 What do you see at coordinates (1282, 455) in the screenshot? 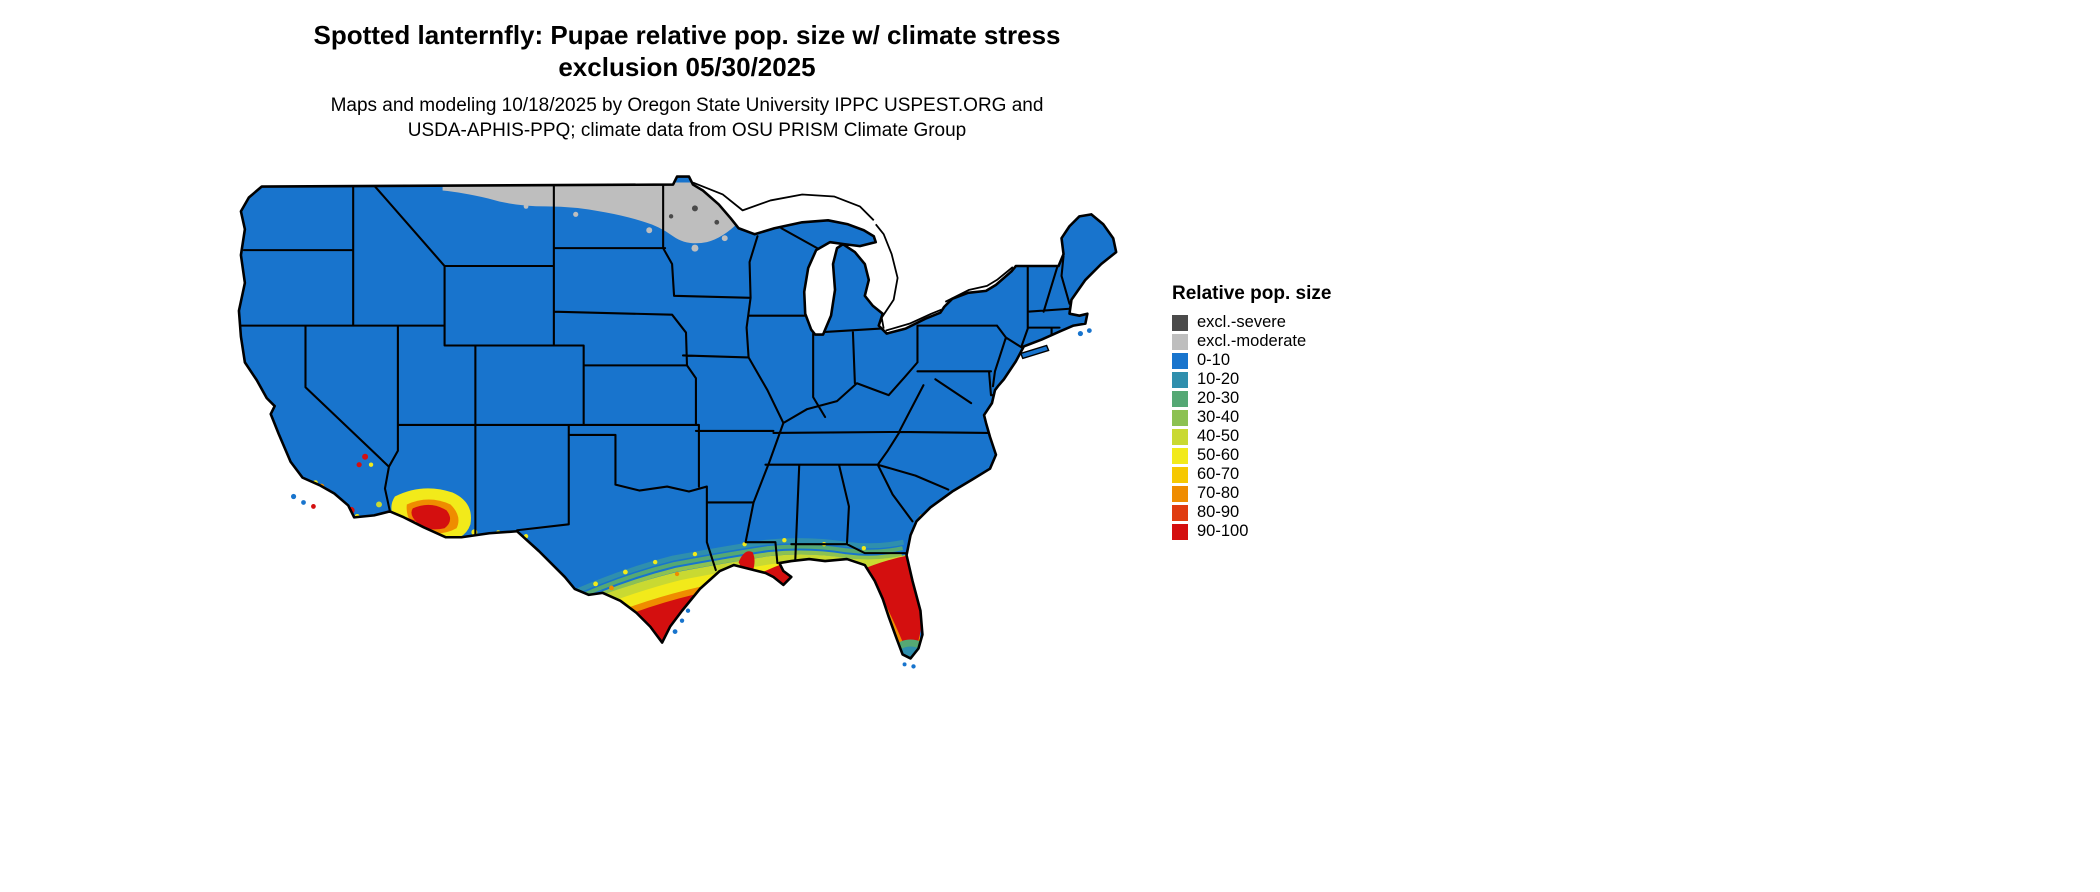
I see `legend-item: 50-60` at bounding box center [1282, 455].